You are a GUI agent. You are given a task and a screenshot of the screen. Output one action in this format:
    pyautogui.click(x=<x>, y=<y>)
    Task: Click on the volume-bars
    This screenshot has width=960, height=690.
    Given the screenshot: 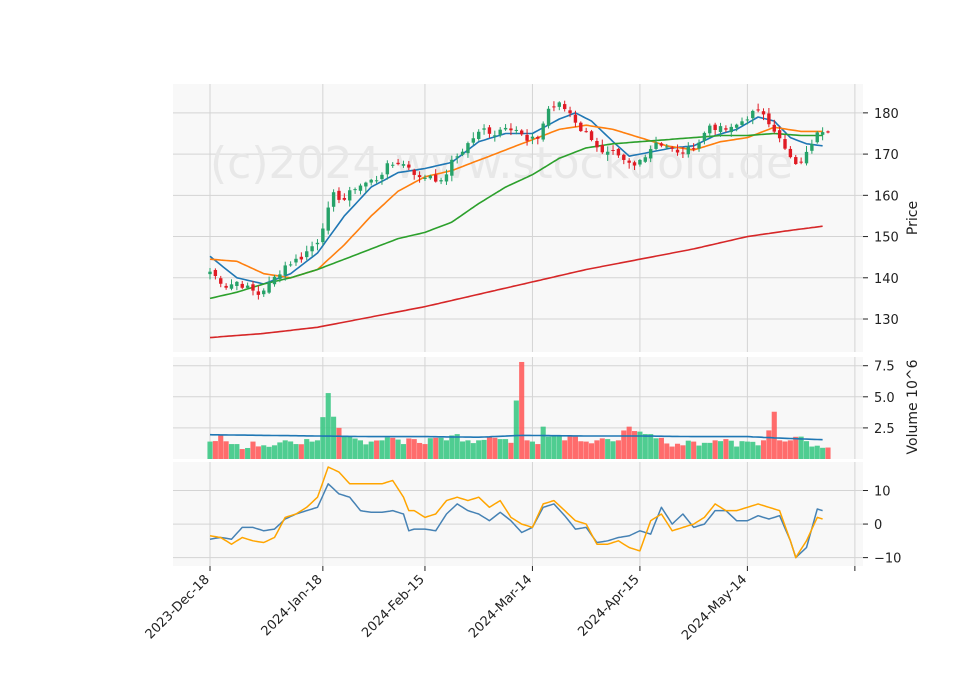 What is the action you would take?
    pyautogui.click(x=519, y=410)
    